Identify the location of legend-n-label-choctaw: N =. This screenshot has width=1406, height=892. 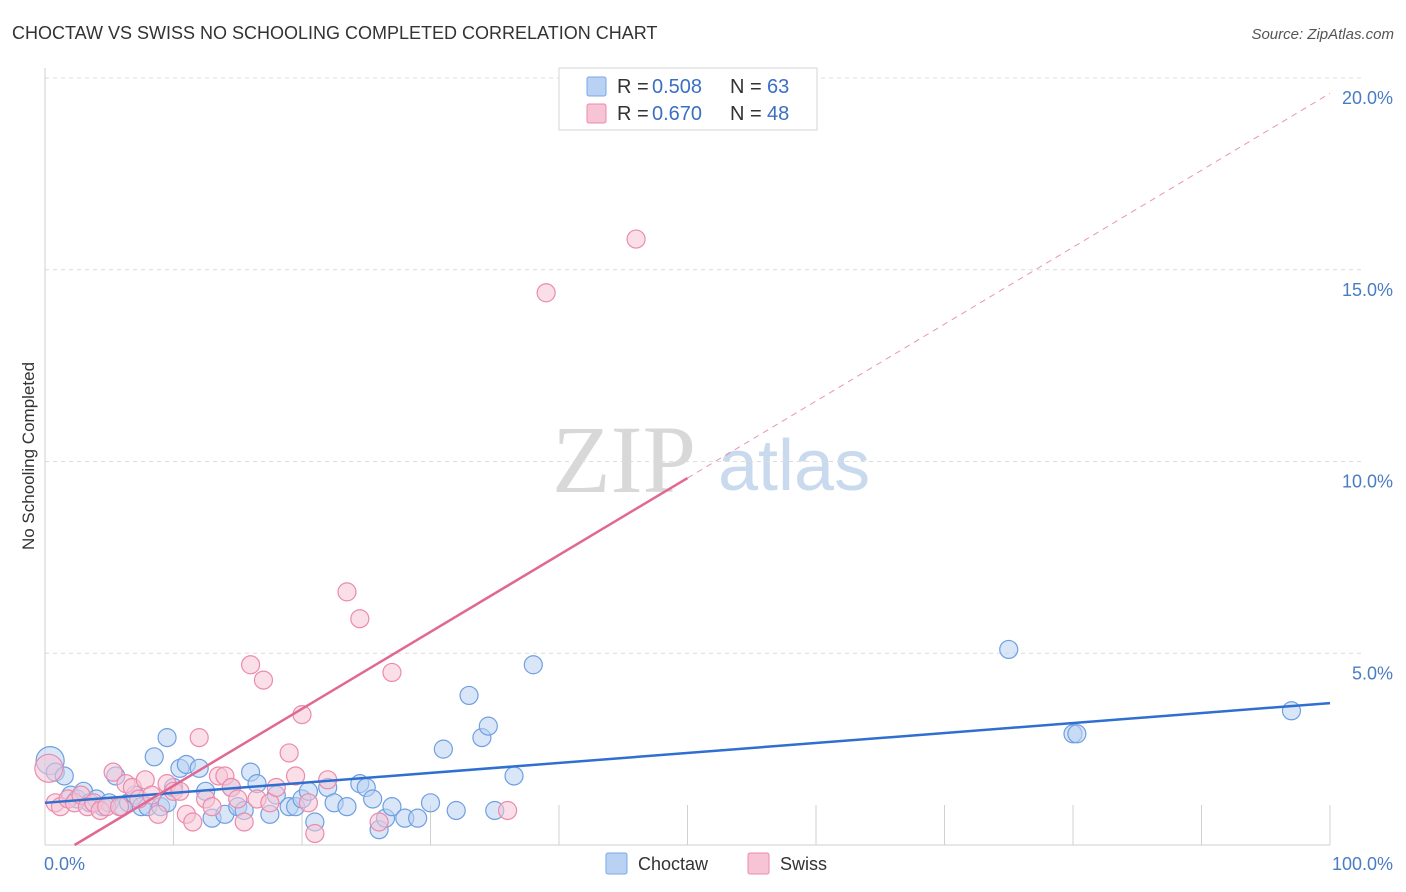
(746, 87).